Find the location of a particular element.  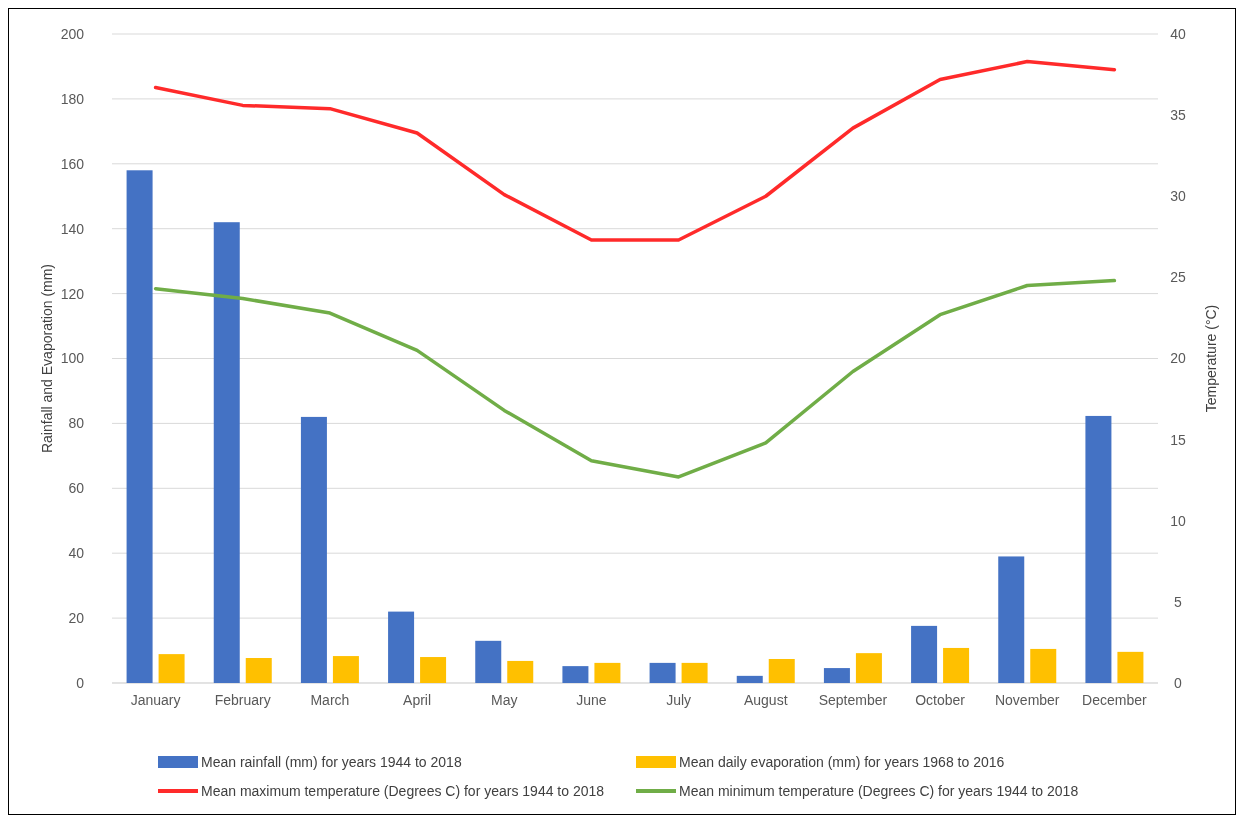

legend-label: Mean daily evaporation (mm) for years 1968 to 2016 is located at coordinates (842, 761).